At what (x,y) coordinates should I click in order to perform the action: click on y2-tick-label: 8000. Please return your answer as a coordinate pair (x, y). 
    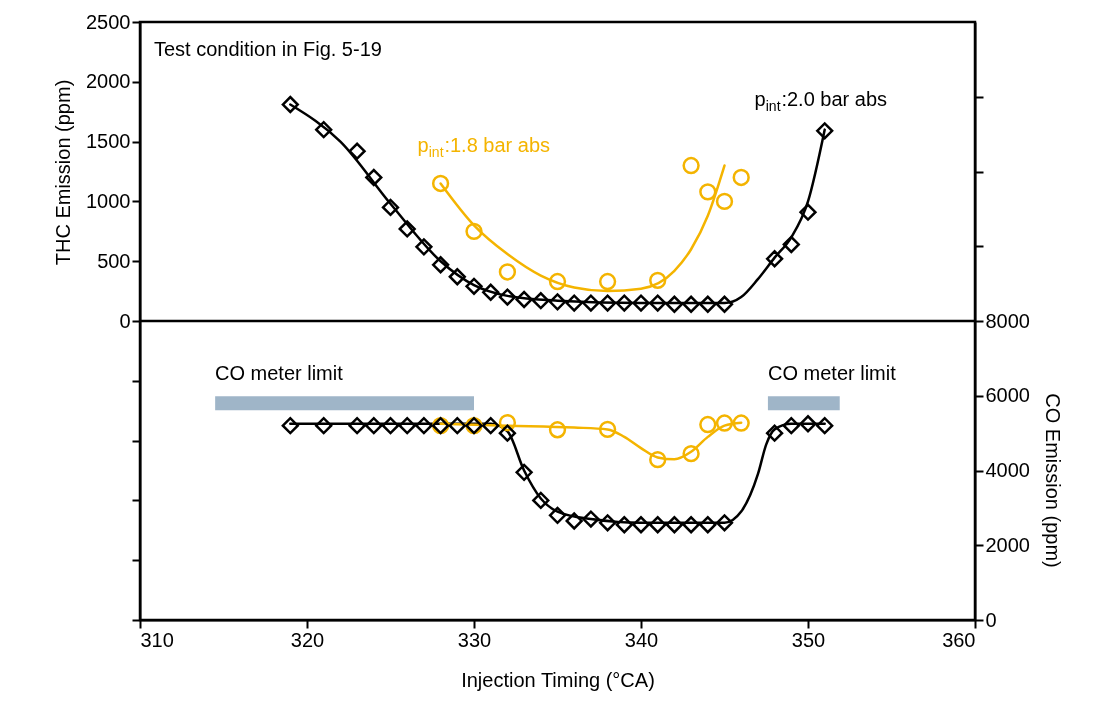
    Looking at the image, I should click on (1007, 320).